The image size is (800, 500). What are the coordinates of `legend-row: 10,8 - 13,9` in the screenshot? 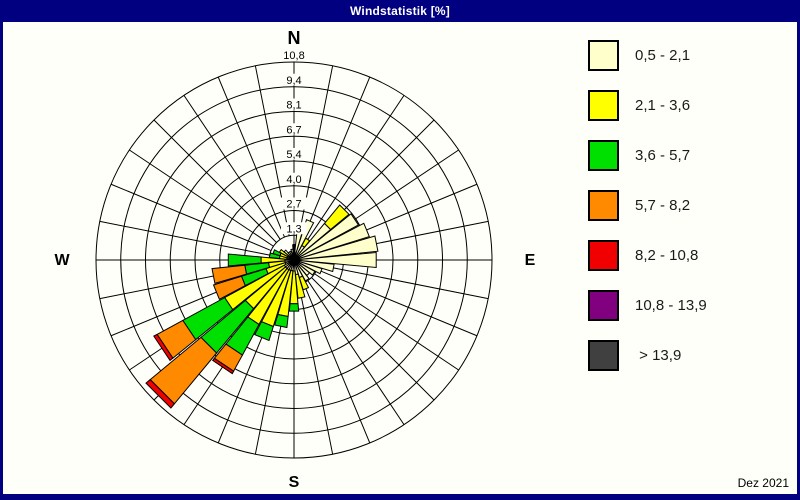 It's located at (647, 305).